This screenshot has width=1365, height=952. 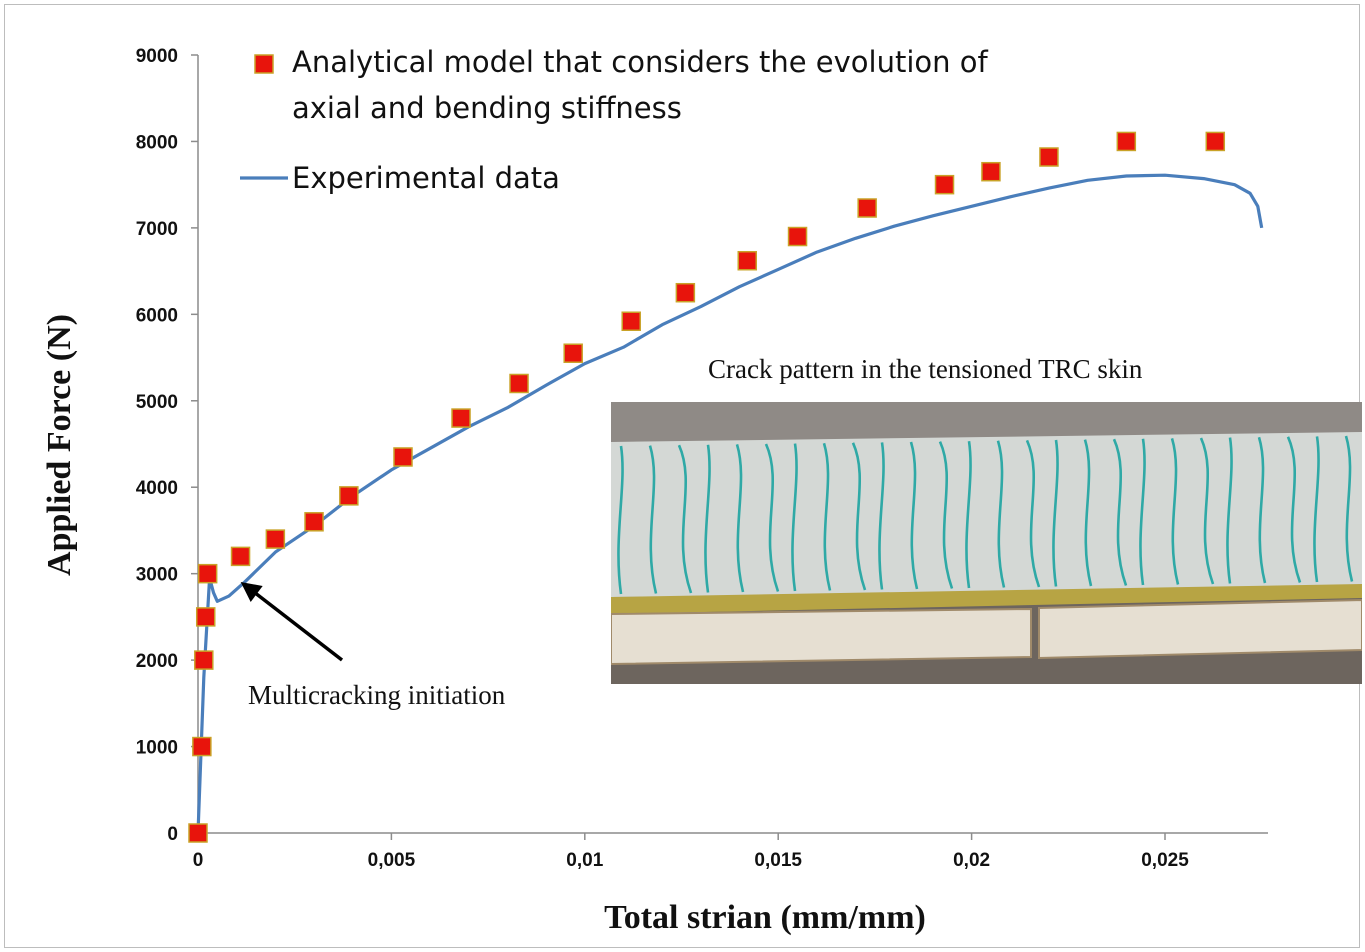 I want to click on x-axis-title: Total strian (mm/mm), so click(x=765, y=917).